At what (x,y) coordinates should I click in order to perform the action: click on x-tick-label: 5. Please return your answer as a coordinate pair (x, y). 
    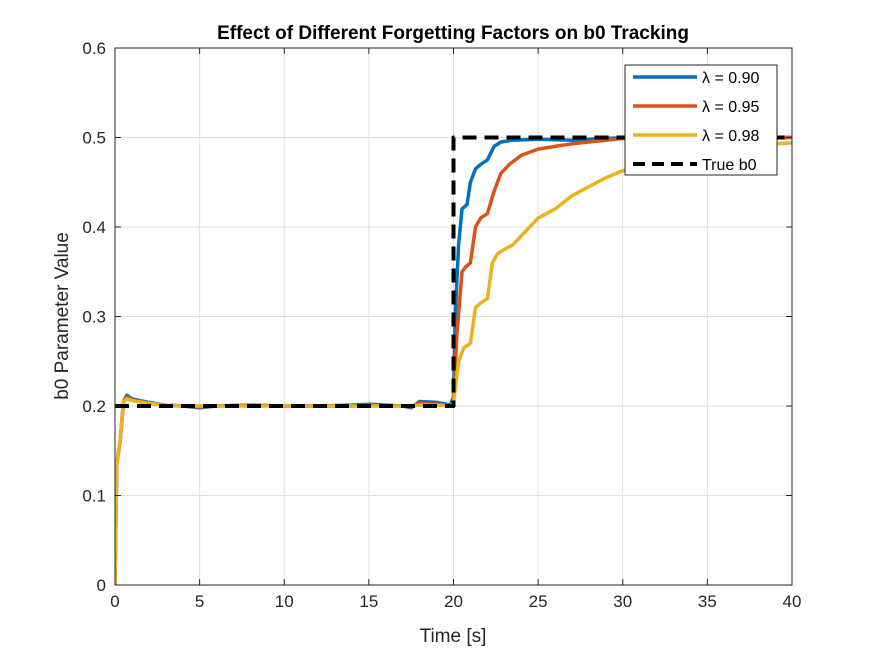
    Looking at the image, I should click on (199, 601).